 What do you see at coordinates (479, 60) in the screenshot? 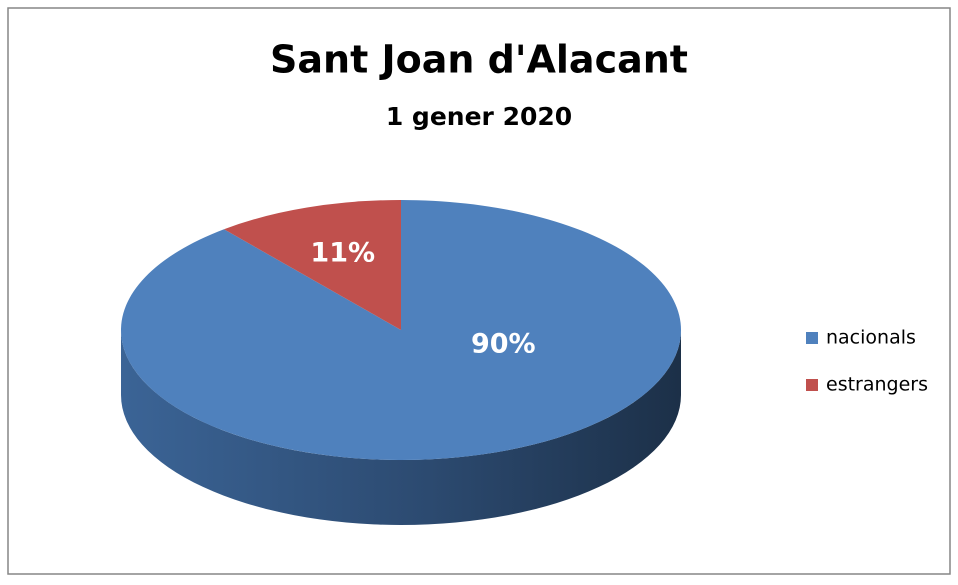
I see `chart-title: Sant Joan d'Alacant` at bounding box center [479, 60].